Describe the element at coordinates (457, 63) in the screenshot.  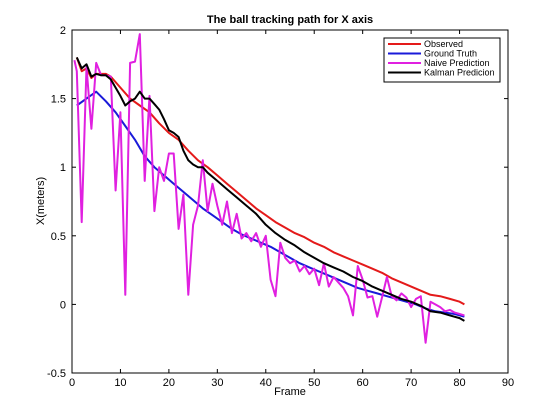
I see `legend-label: Naive Prediction` at that location.